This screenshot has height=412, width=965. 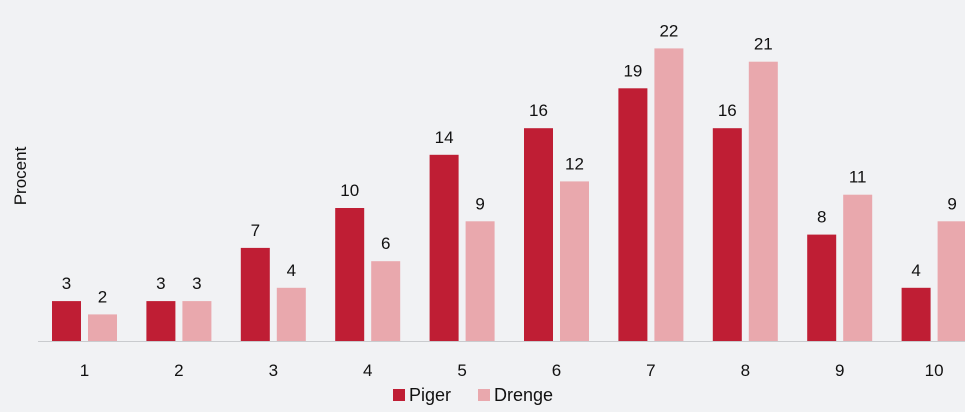 What do you see at coordinates (479, 203) in the screenshot?
I see `data-label-drenge-5: 9` at bounding box center [479, 203].